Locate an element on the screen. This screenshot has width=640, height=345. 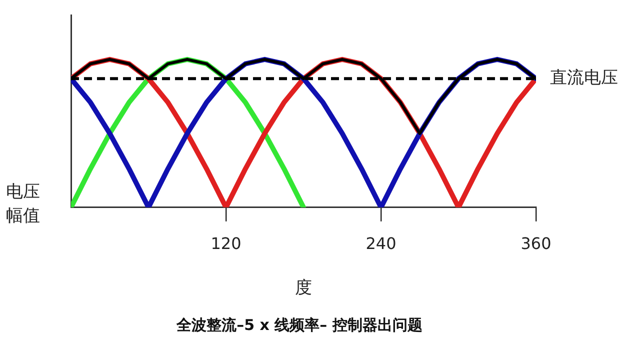
text: 全波整流–5 x 线频率– 控制器出问题 is located at coordinates (299, 325).